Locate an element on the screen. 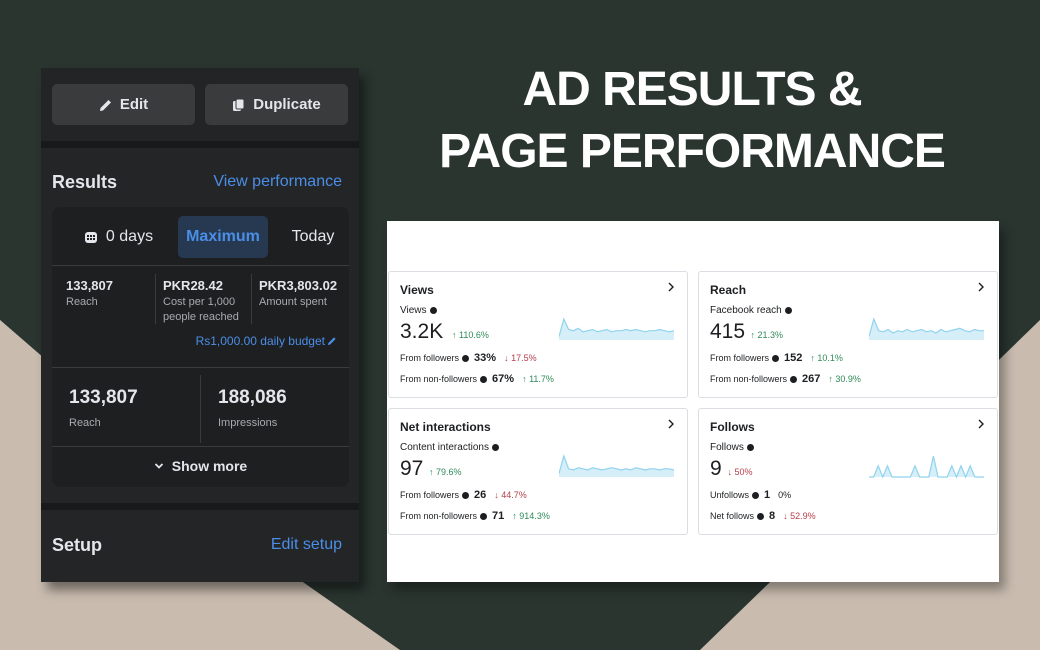 The width and height of the screenshot is (1040, 650). card-main-value: 3.2K is located at coordinates (422, 331).